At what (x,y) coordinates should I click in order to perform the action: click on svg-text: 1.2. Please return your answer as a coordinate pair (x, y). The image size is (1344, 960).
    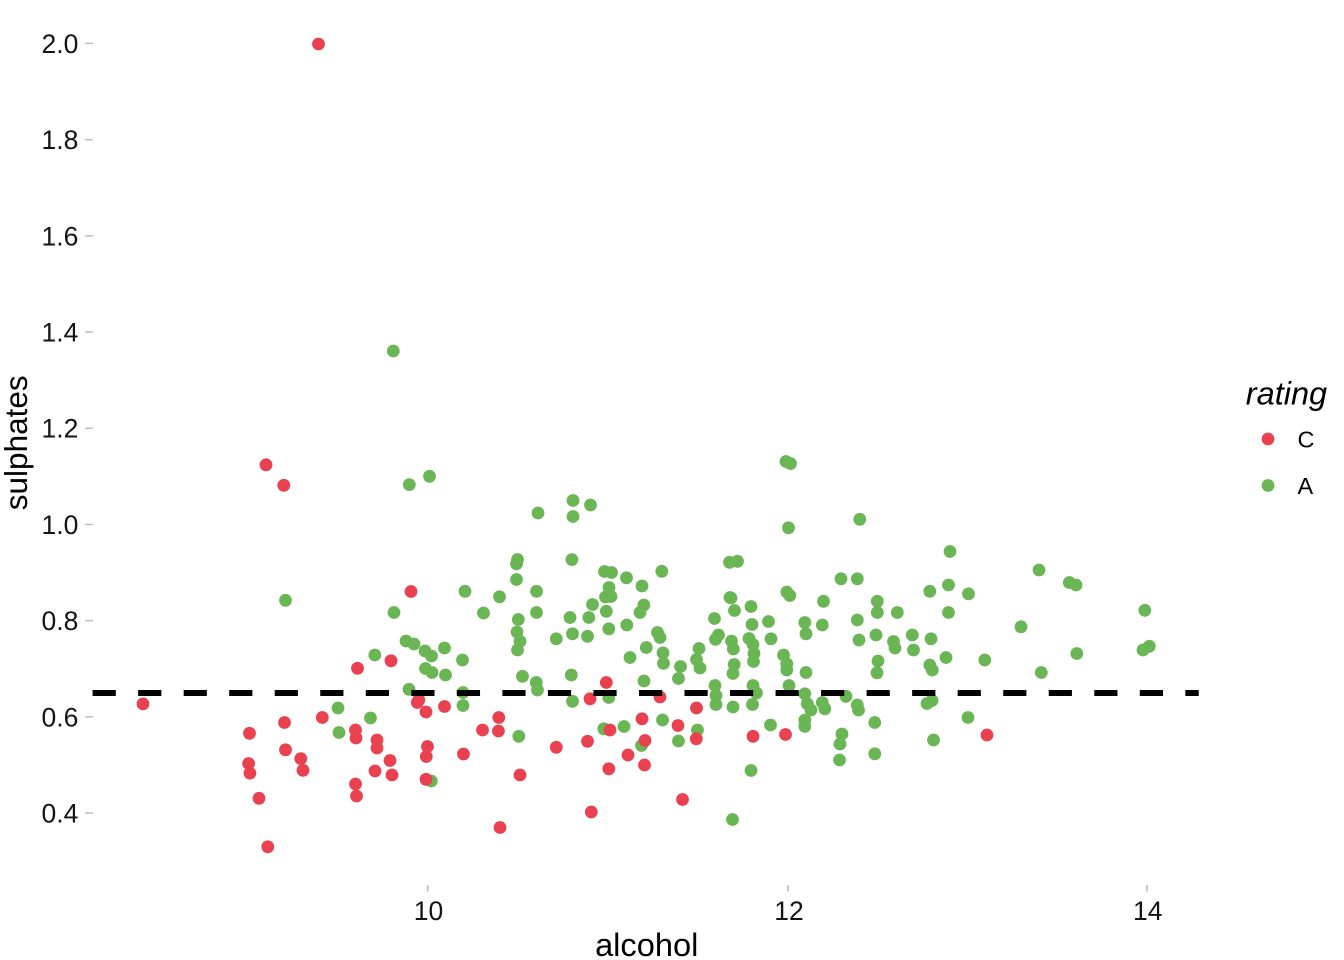
    Looking at the image, I should click on (60, 429).